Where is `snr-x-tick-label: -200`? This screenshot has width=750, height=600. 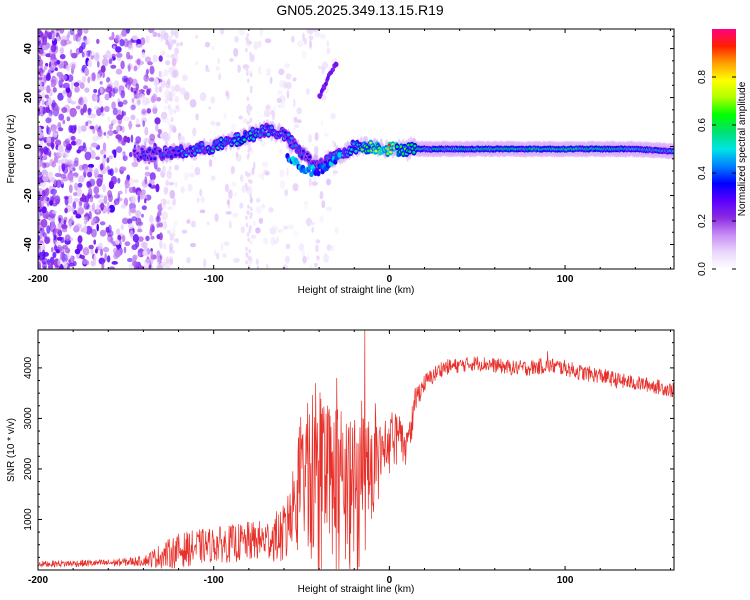 snr-x-tick-label: -200 is located at coordinates (38, 580).